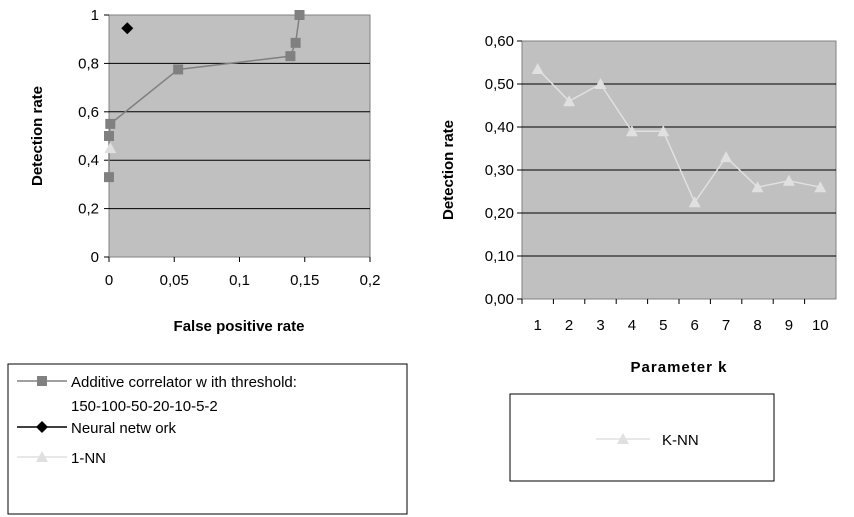 The width and height of the screenshot is (854, 517). What do you see at coordinates (88, 209) in the screenshot?
I see `y-tick-label: 0,2` at bounding box center [88, 209].